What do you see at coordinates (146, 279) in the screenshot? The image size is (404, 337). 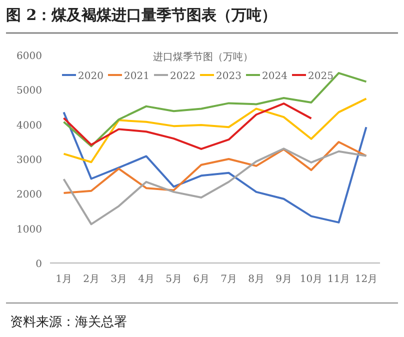 I see `x-tick-label: 4月` at bounding box center [146, 279].